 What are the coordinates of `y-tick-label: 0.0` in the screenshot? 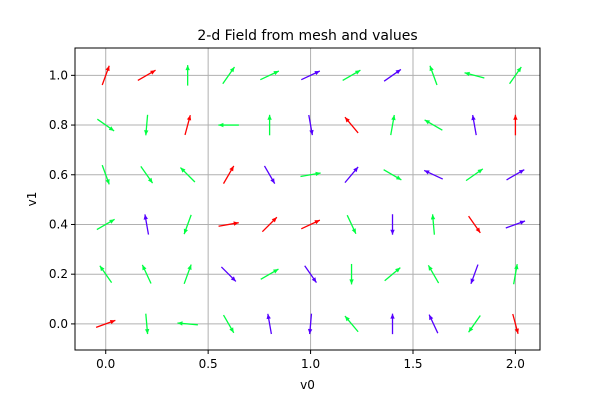 It's located at (58, 324).